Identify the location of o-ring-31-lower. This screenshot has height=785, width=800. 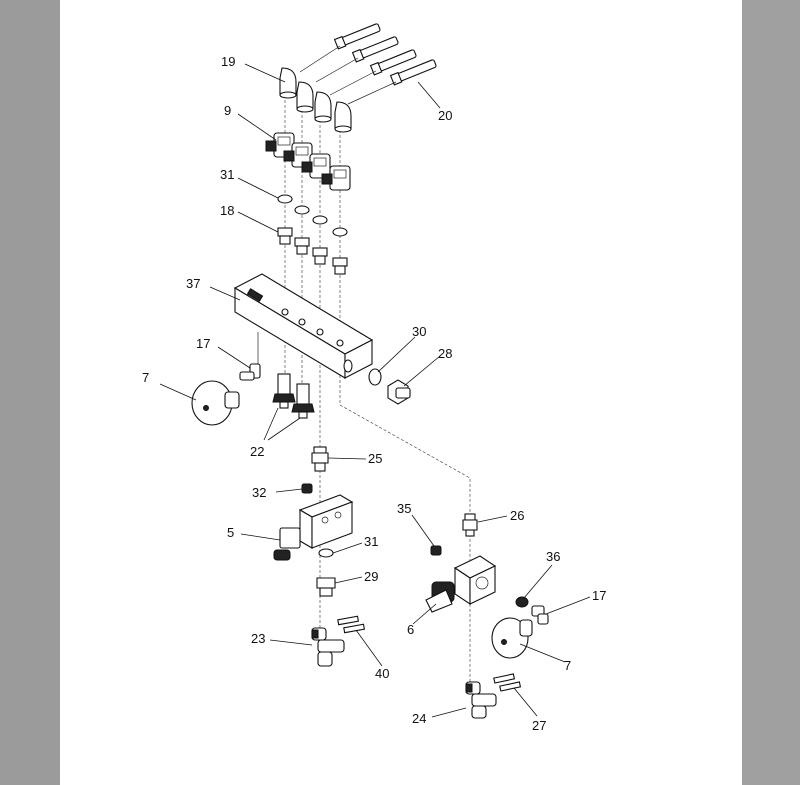
(326, 553).